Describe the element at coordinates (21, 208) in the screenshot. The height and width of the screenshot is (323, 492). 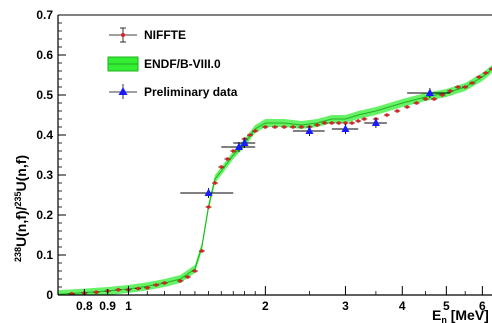
I see `y-axis-title: 238U(n,f)/235U(n,f)` at that location.